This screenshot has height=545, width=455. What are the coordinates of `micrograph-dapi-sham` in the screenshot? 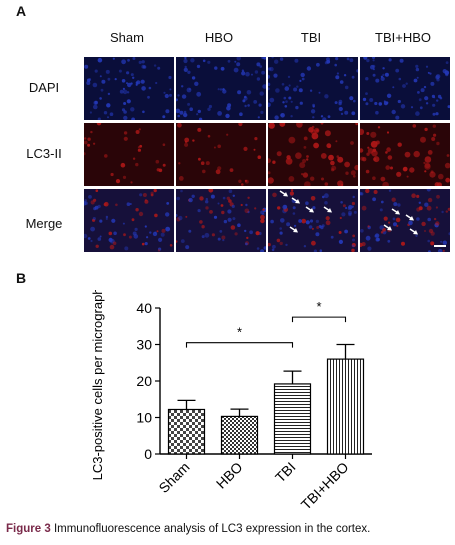 It's located at (129, 88).